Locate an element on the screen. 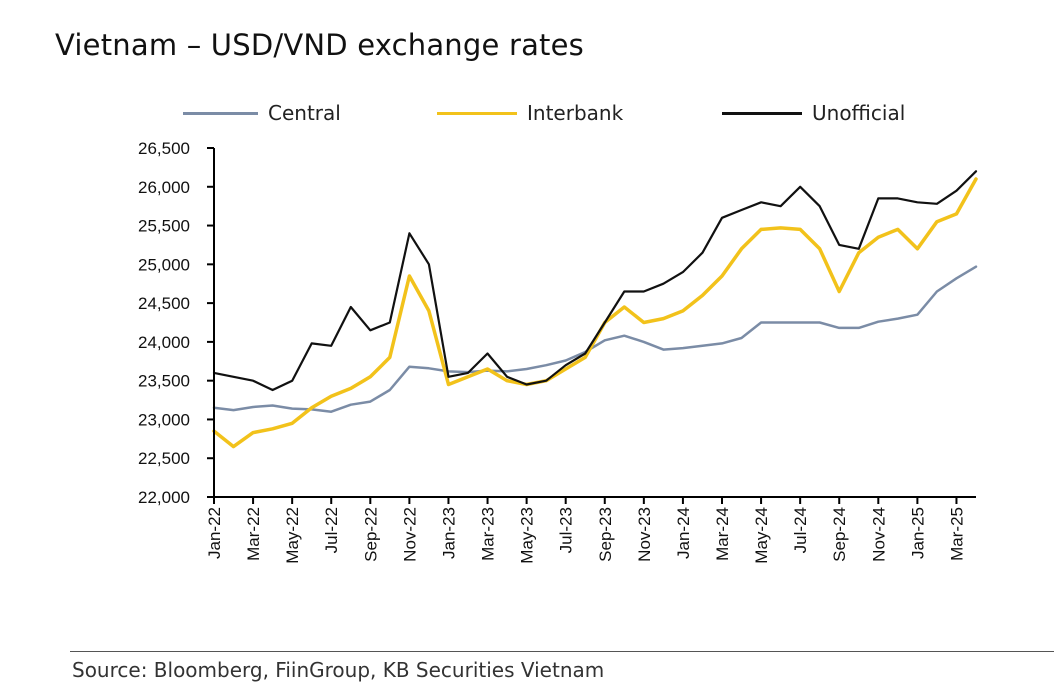 The image size is (1054, 689). legend-item-central: Central is located at coordinates (262, 113).